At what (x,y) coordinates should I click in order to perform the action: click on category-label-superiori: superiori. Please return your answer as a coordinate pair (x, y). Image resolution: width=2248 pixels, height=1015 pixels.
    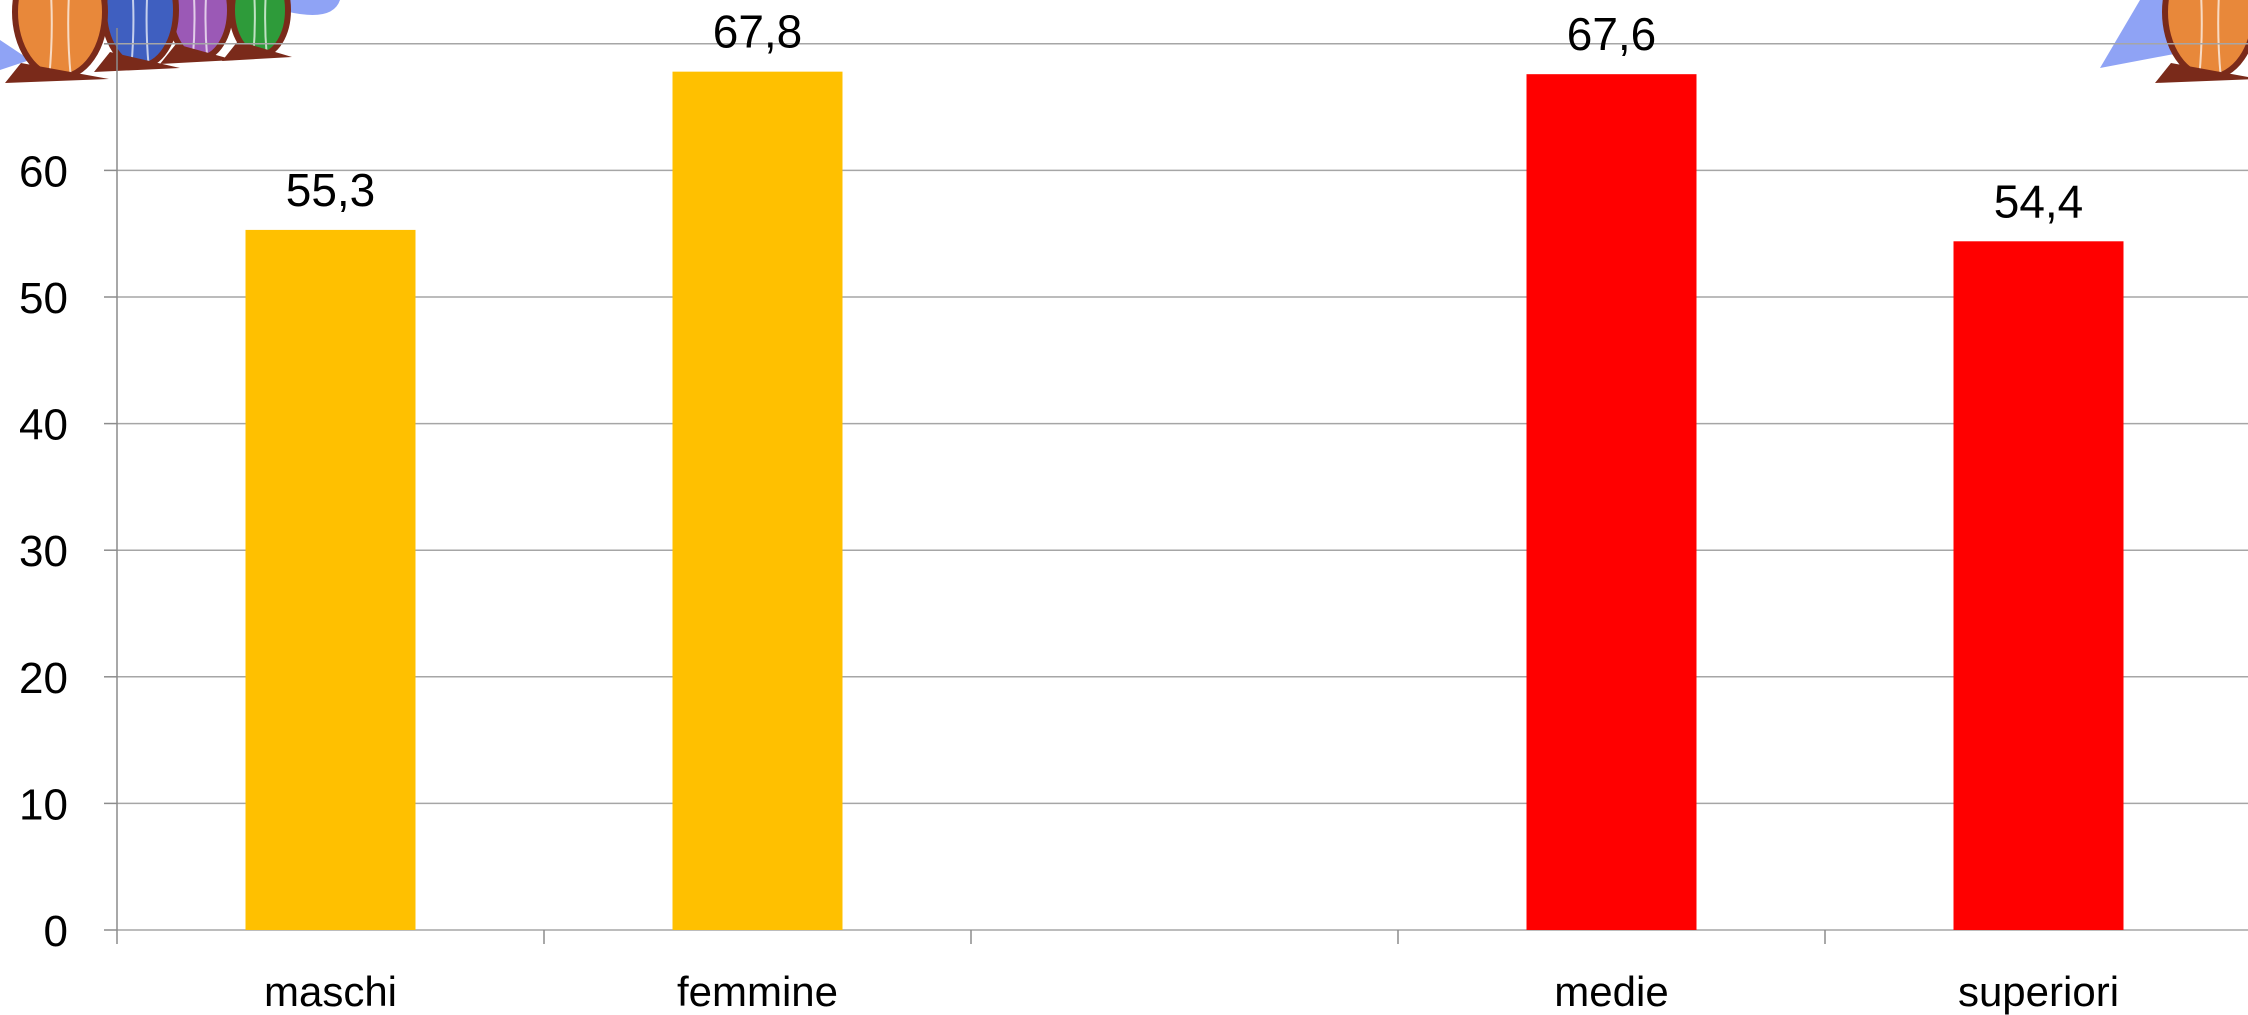
    Looking at the image, I should click on (2038, 991).